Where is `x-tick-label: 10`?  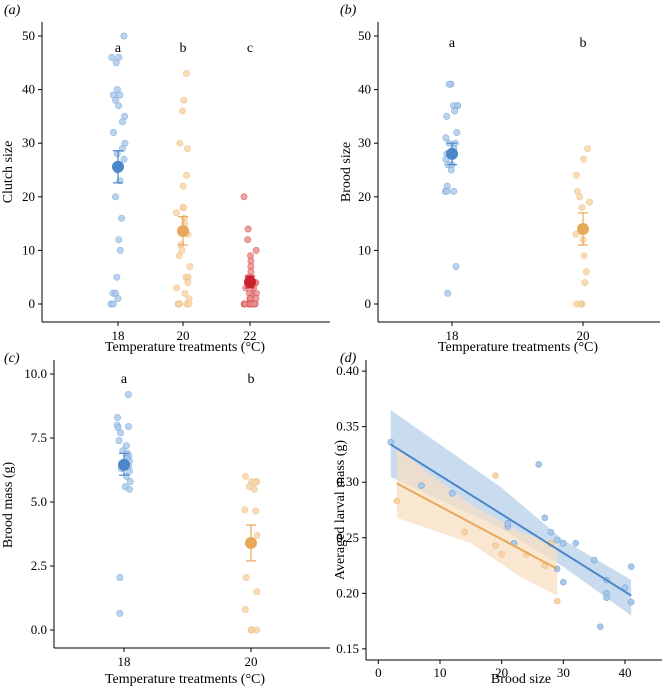 x-tick-label: 10 is located at coordinates (440, 672).